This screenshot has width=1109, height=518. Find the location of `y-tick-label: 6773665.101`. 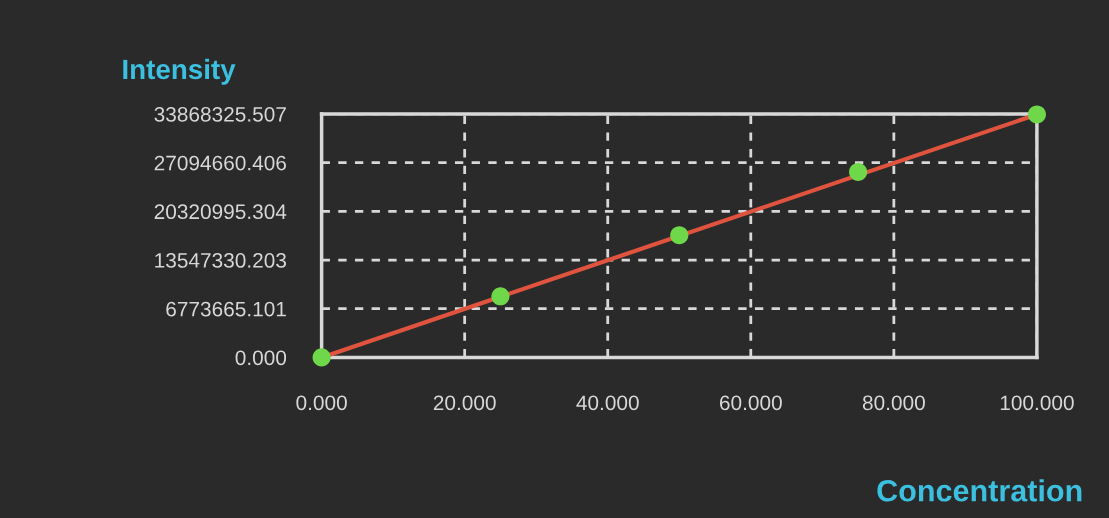

y-tick-label: 6773665.101 is located at coordinates (226, 309).